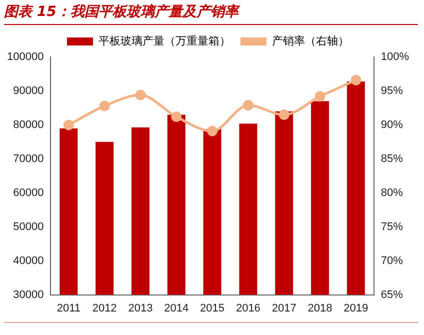 Image resolution: width=424 pixels, height=335 pixels. Describe the element at coordinates (28, 192) in the screenshot. I see `y-tick-label: 60000` at that location.